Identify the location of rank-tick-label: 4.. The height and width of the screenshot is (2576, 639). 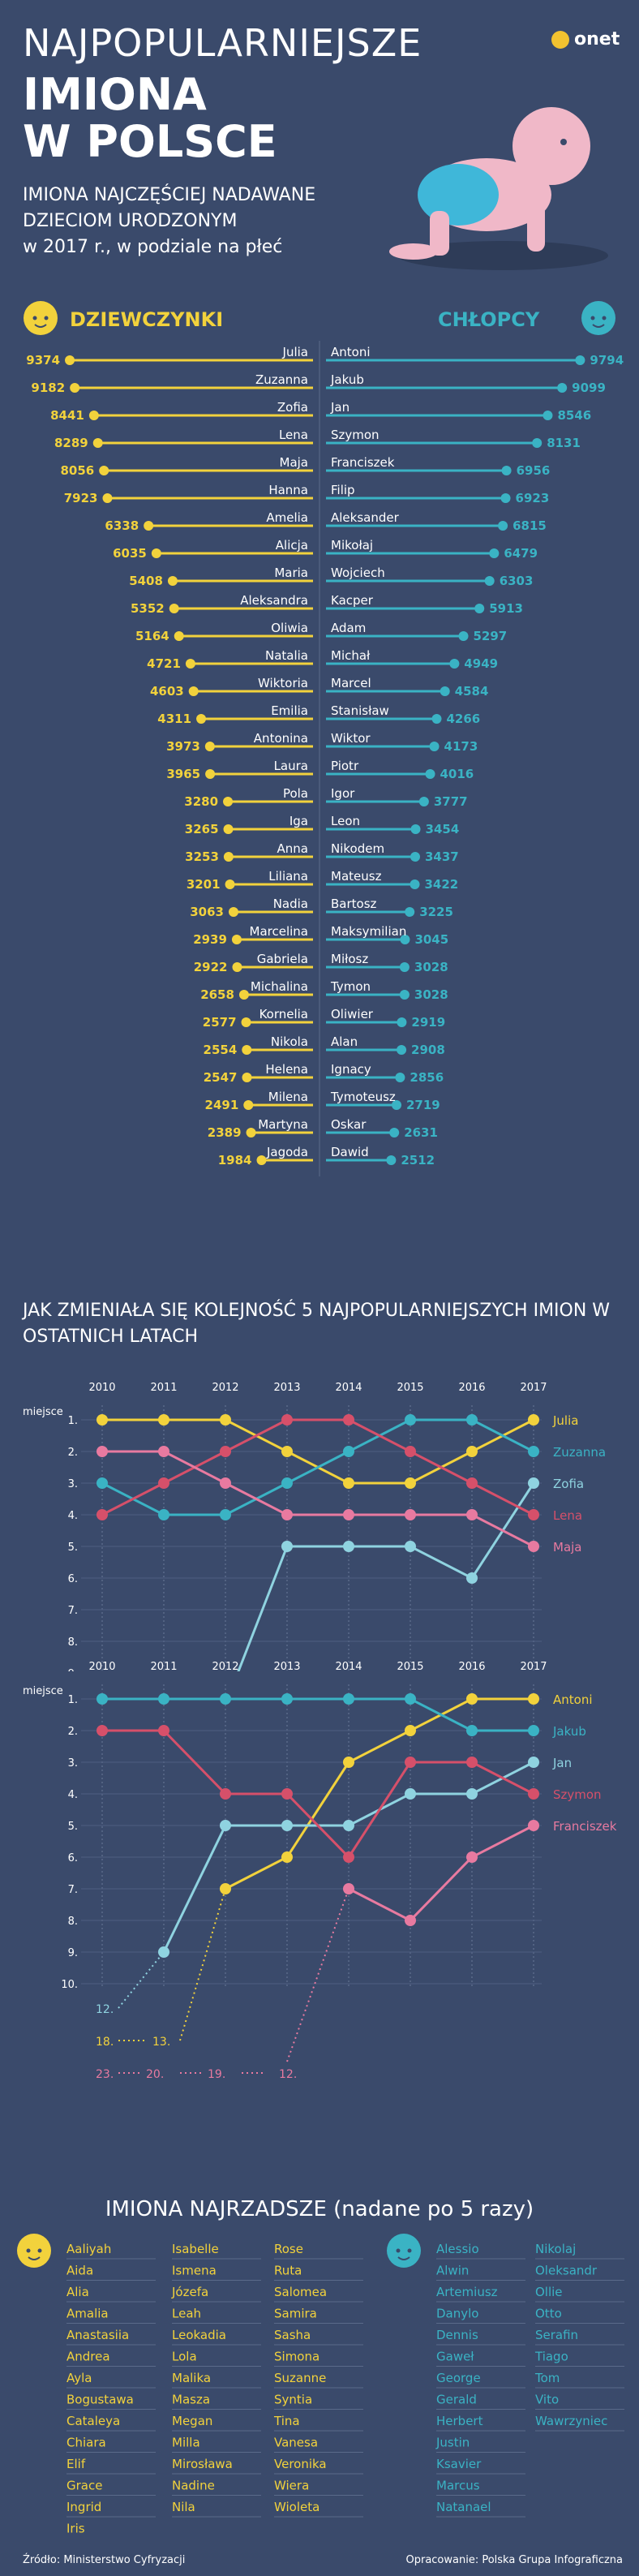
(73, 1516).